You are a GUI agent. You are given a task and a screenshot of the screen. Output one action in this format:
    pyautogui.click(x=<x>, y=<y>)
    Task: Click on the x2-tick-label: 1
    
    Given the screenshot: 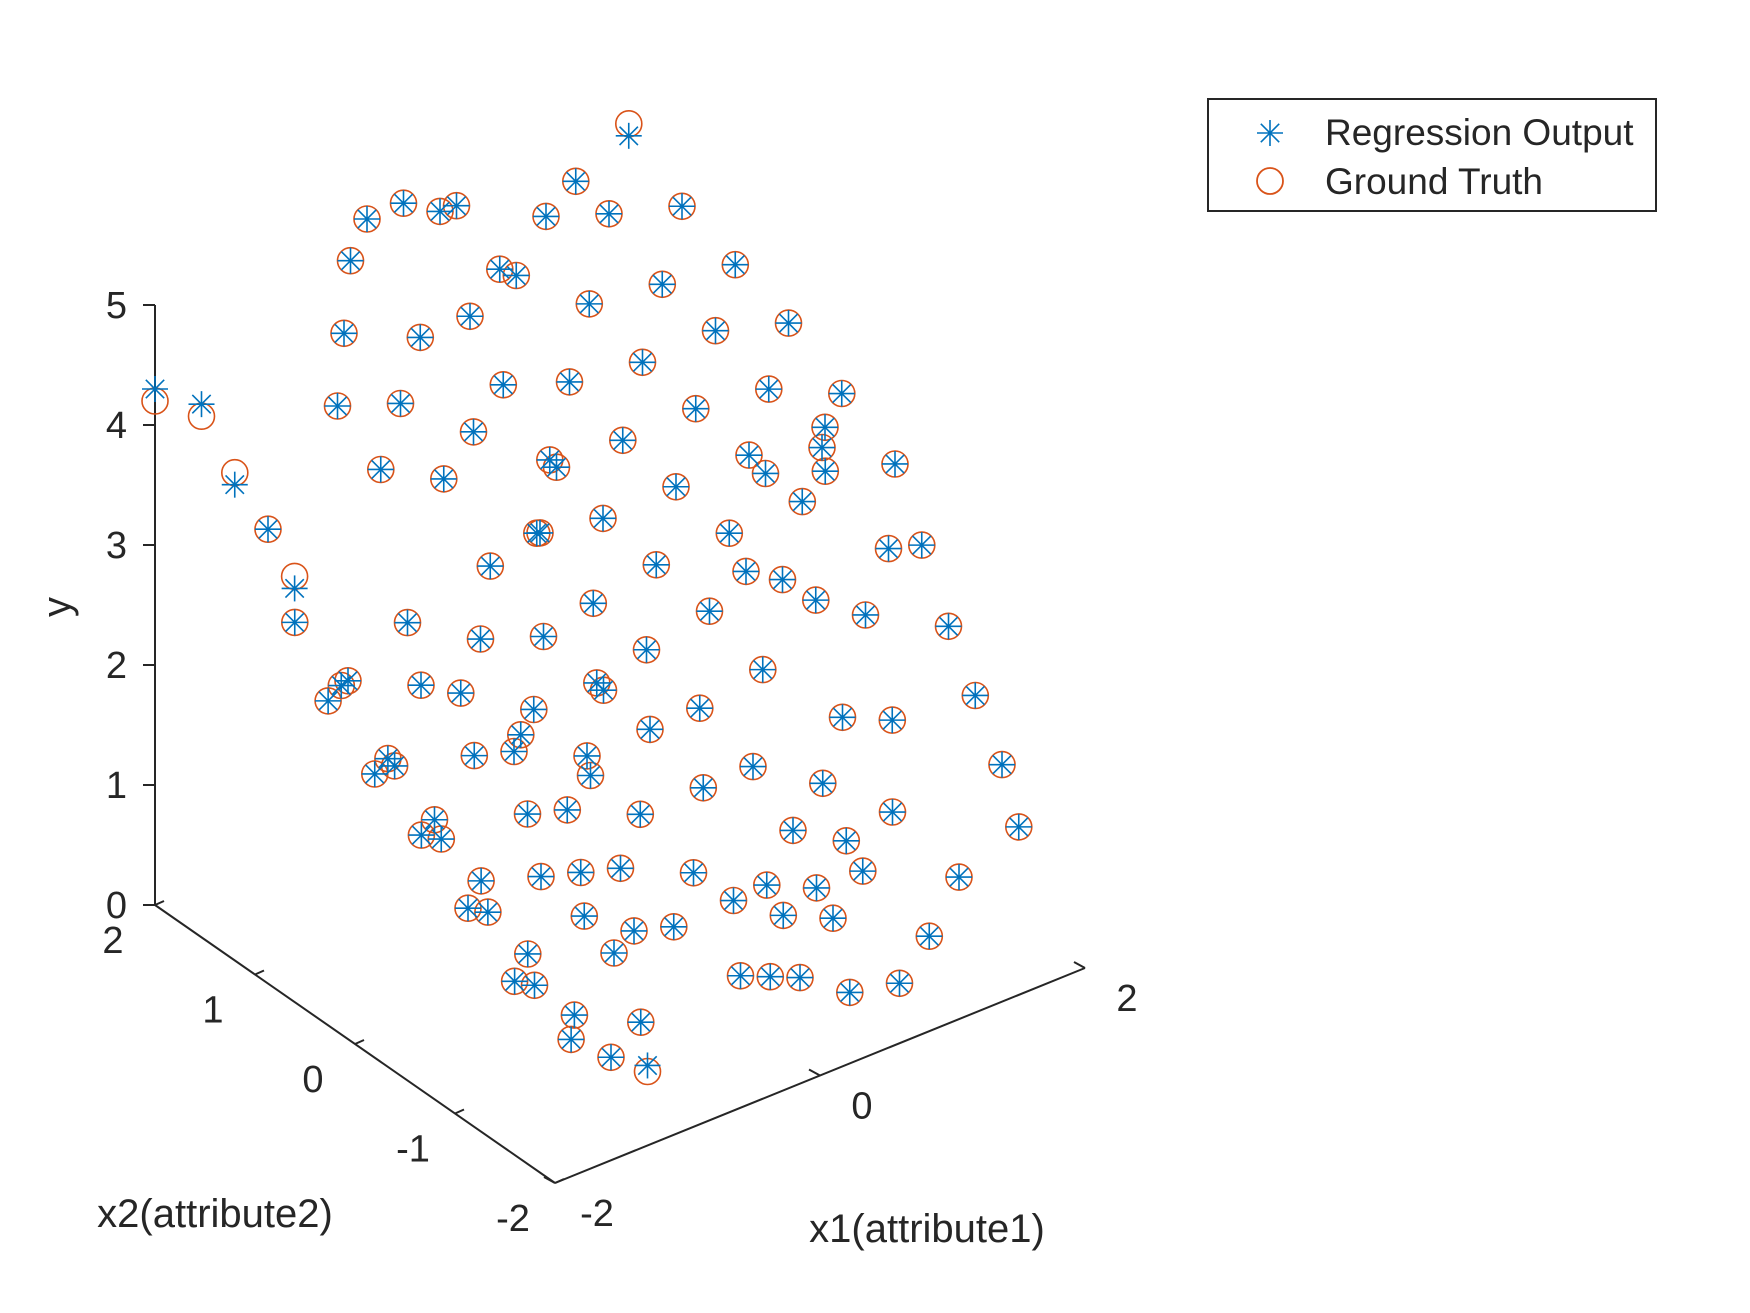 What is the action you would take?
    pyautogui.click(x=212, y=1011)
    